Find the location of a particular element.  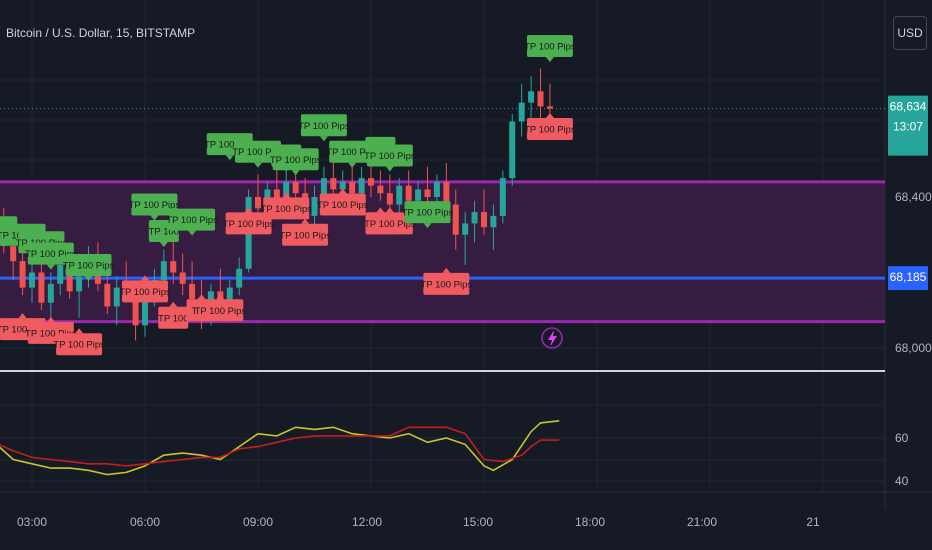

time-tick-label: 21:00 is located at coordinates (702, 522).